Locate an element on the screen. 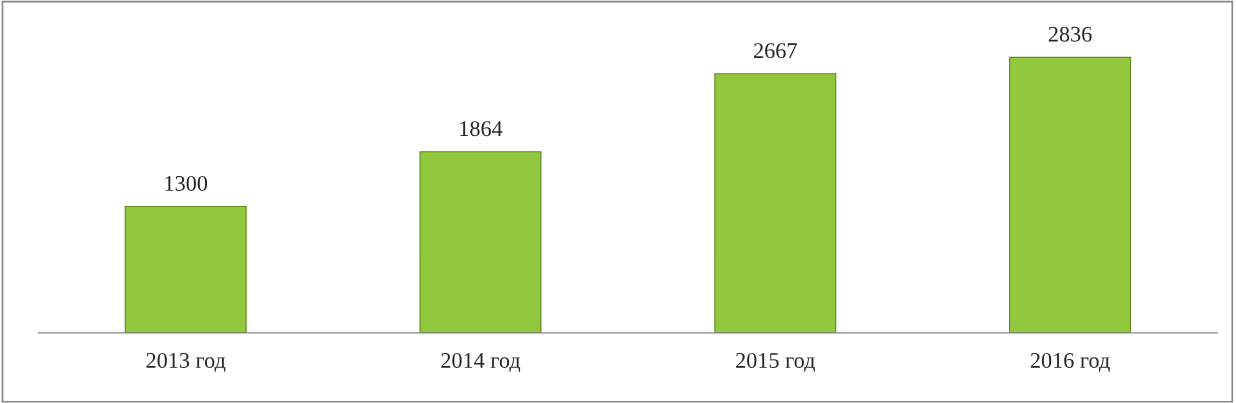  data-label: 1864 is located at coordinates (481, 129).